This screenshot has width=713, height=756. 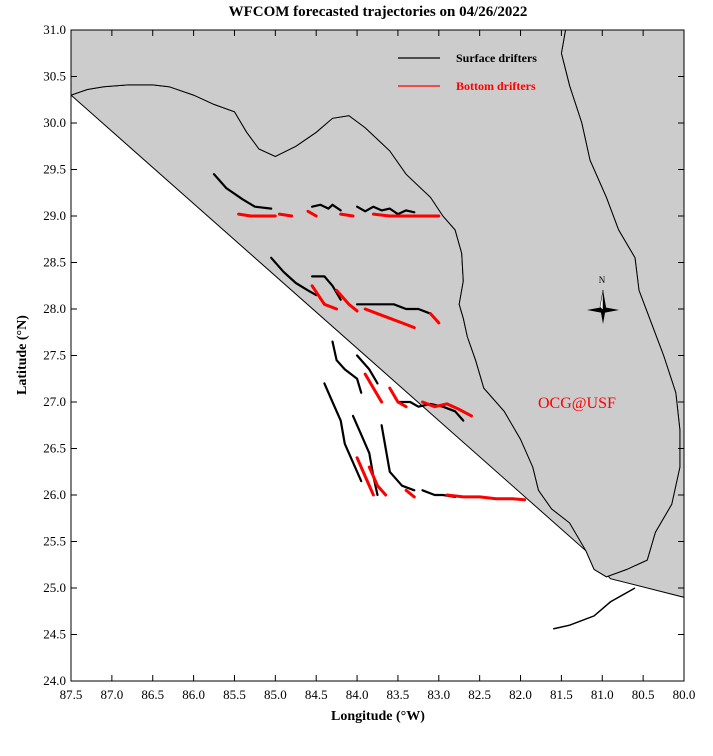 What do you see at coordinates (54, 76) in the screenshot?
I see `y-tick-label: 30.5` at bounding box center [54, 76].